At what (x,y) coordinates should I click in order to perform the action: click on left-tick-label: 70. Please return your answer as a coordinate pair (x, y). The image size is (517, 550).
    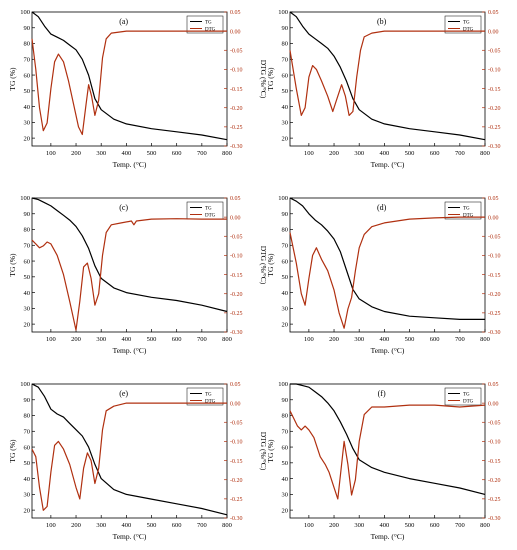
    Looking at the image, I should click on (27, 59).